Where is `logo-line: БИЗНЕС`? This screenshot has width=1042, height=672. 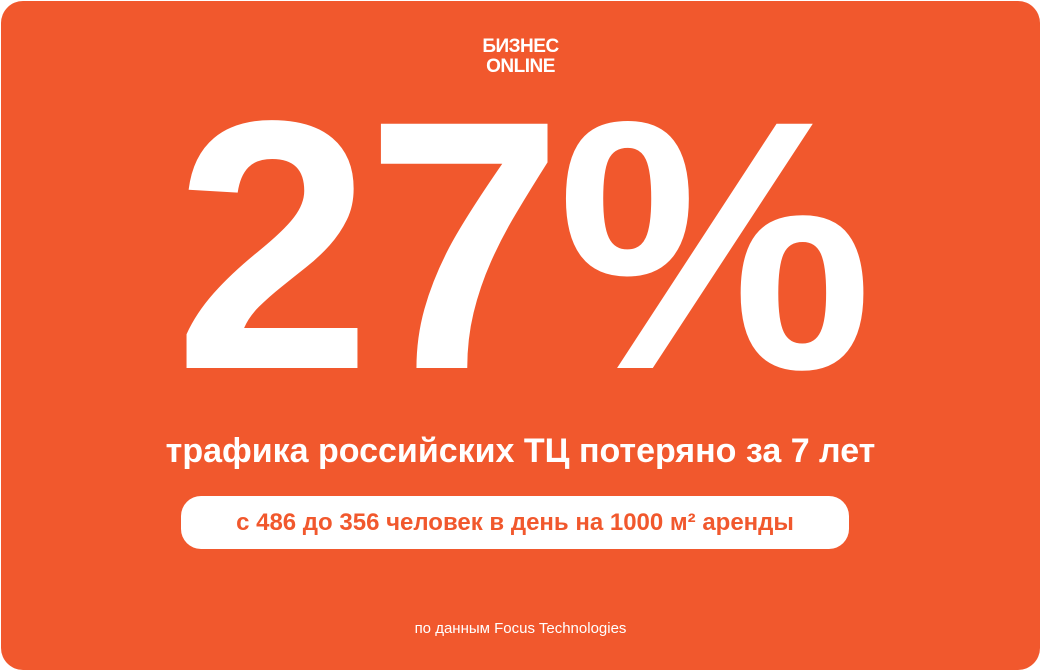 logo-line: БИЗНЕС is located at coordinates (520, 46).